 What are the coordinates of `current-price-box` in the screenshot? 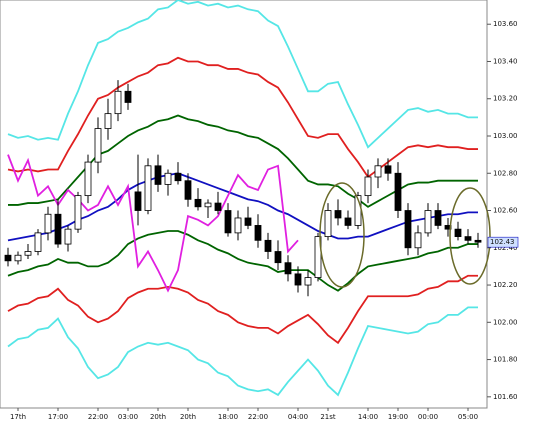 It's located at (503, 242).